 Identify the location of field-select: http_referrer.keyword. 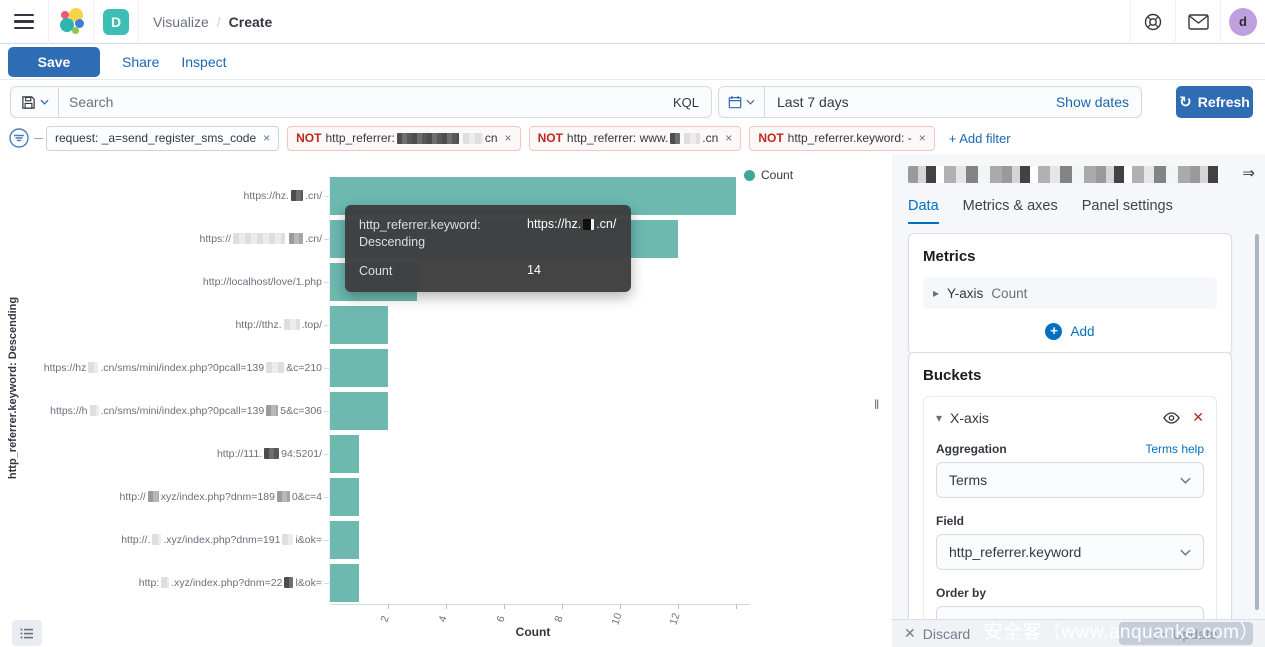
(1070, 552).